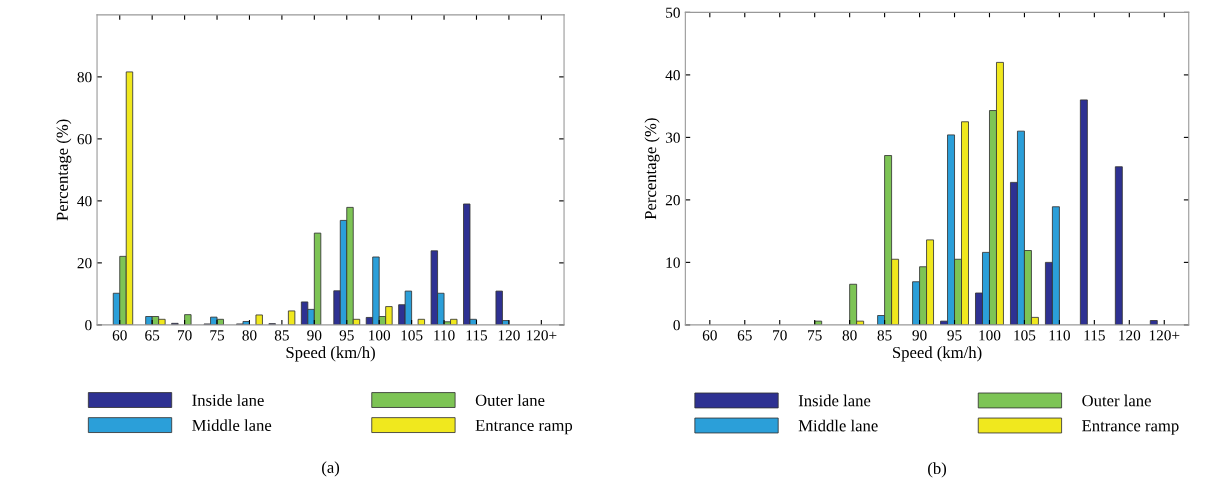 The image size is (1213, 496). I want to click on y-tick-label: 50, so click(673, 12).